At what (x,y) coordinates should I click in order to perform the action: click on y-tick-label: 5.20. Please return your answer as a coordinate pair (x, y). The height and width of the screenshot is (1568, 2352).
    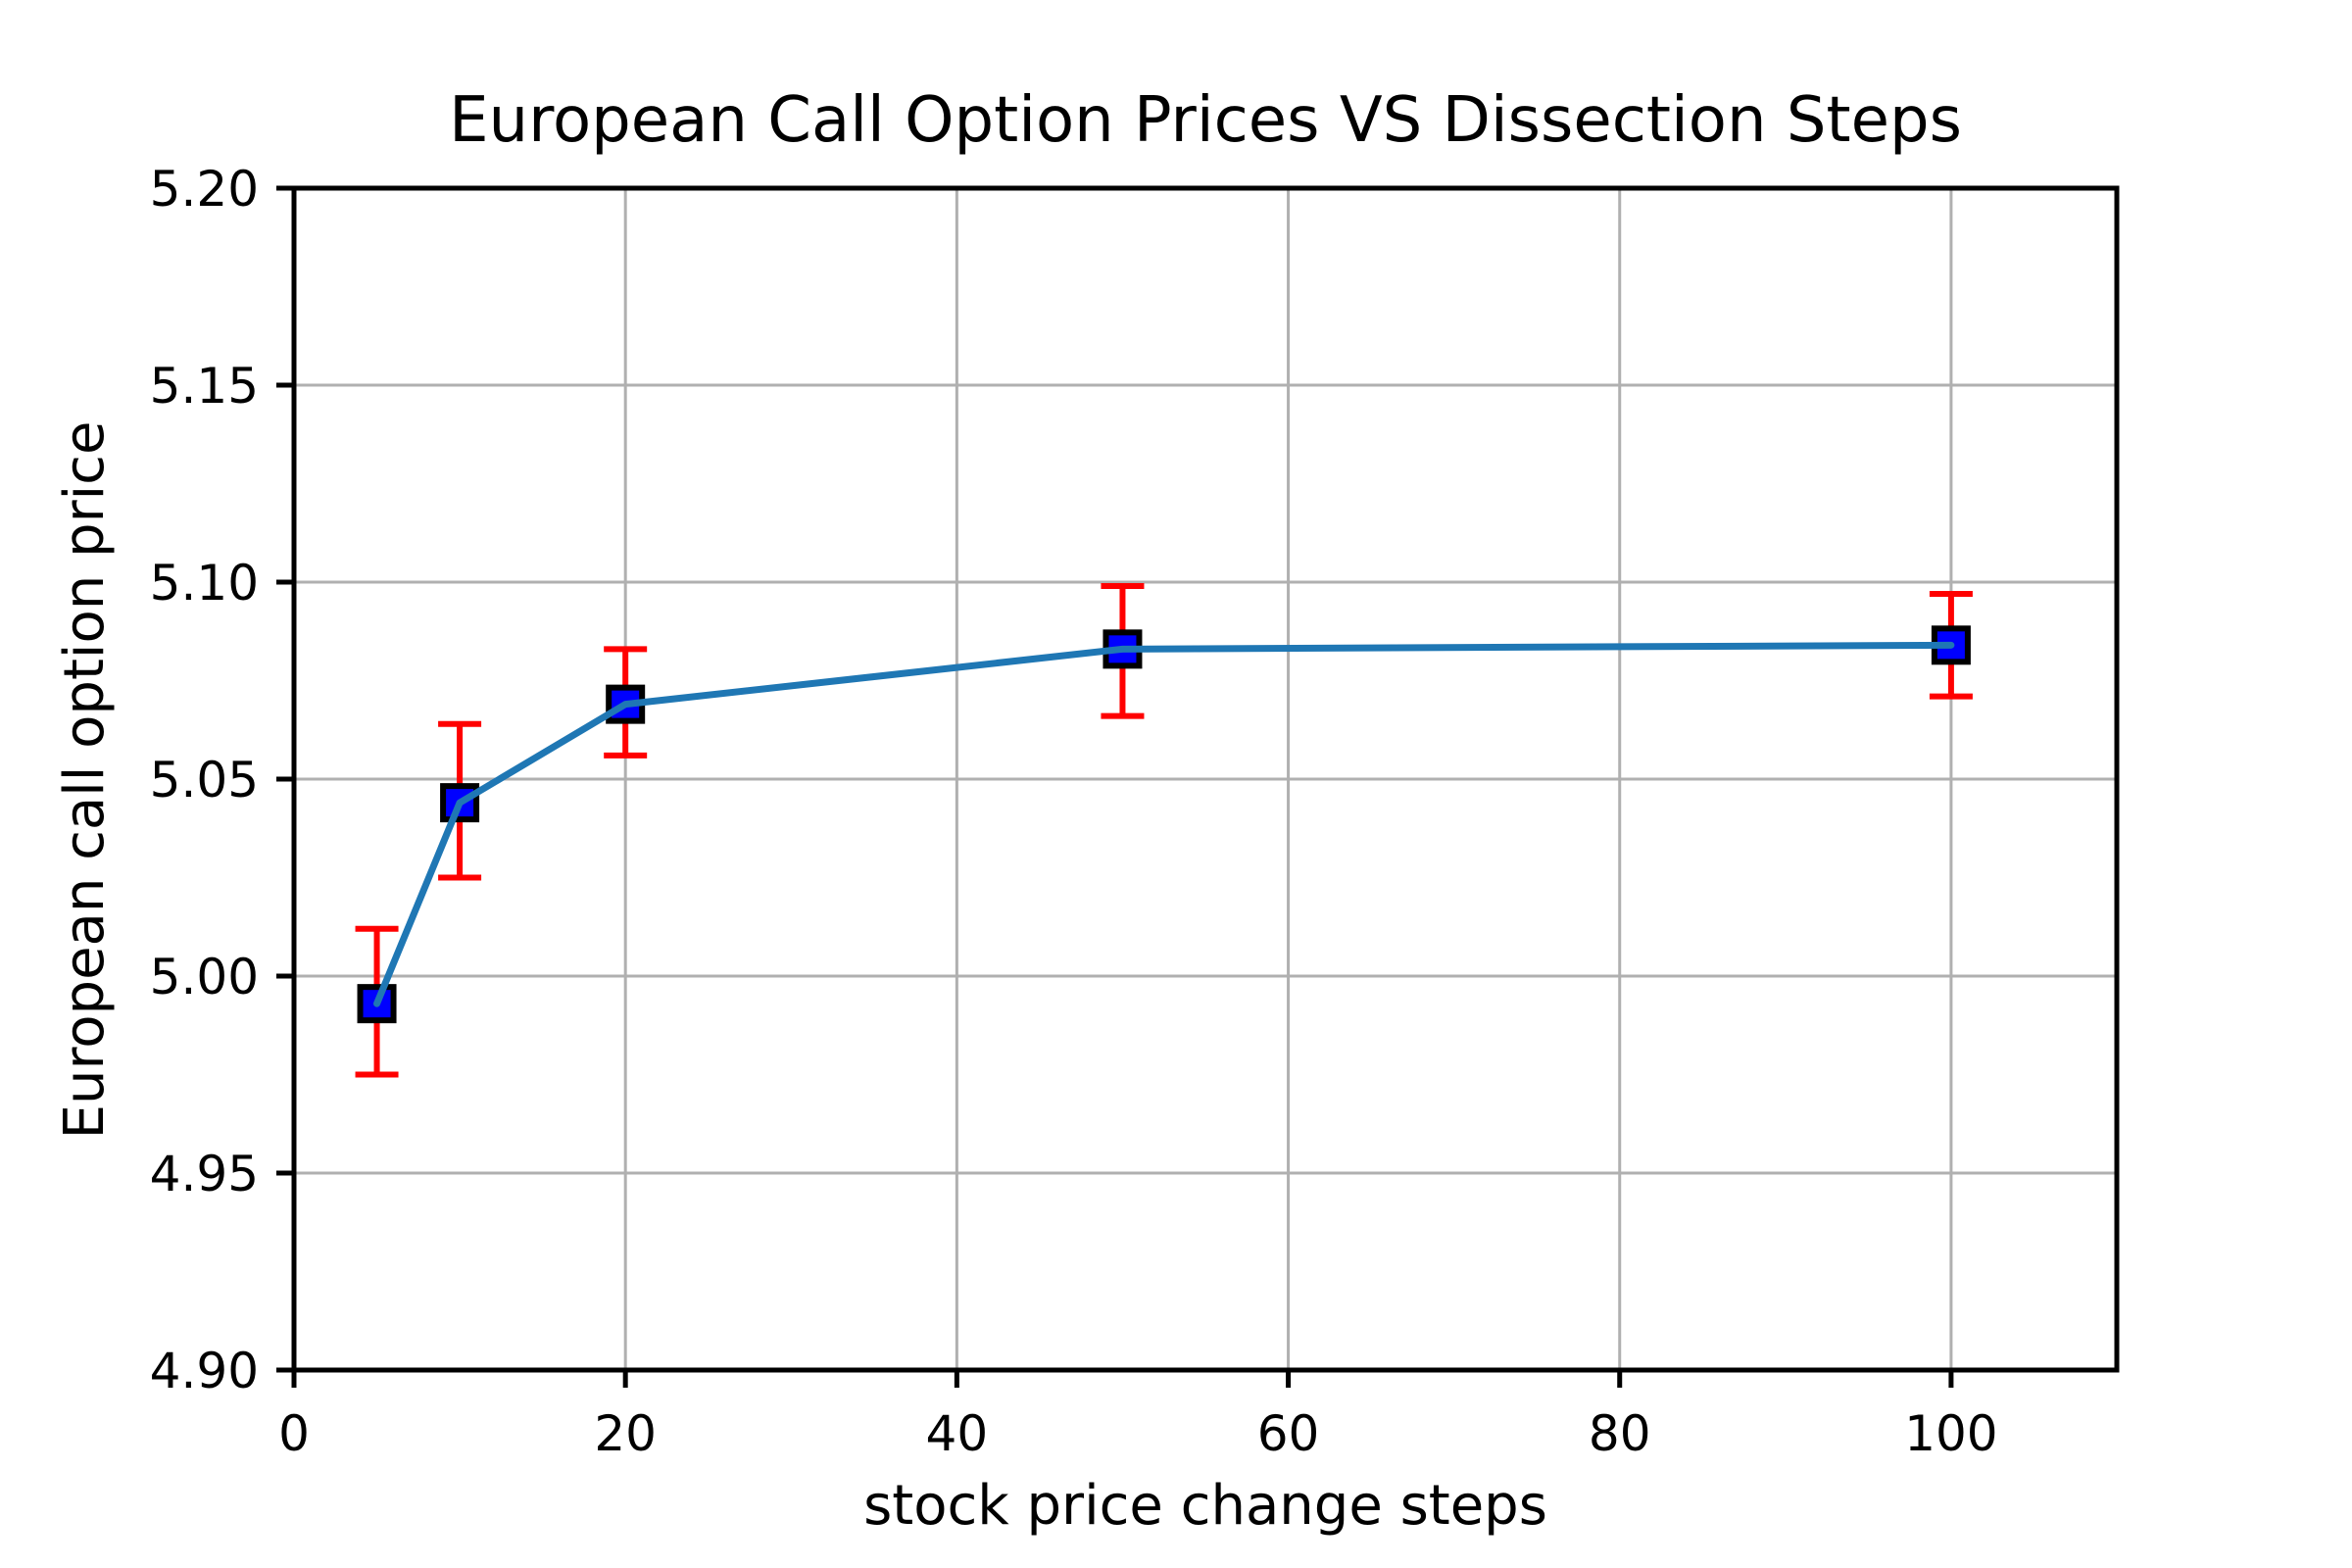
    Looking at the image, I should click on (204, 189).